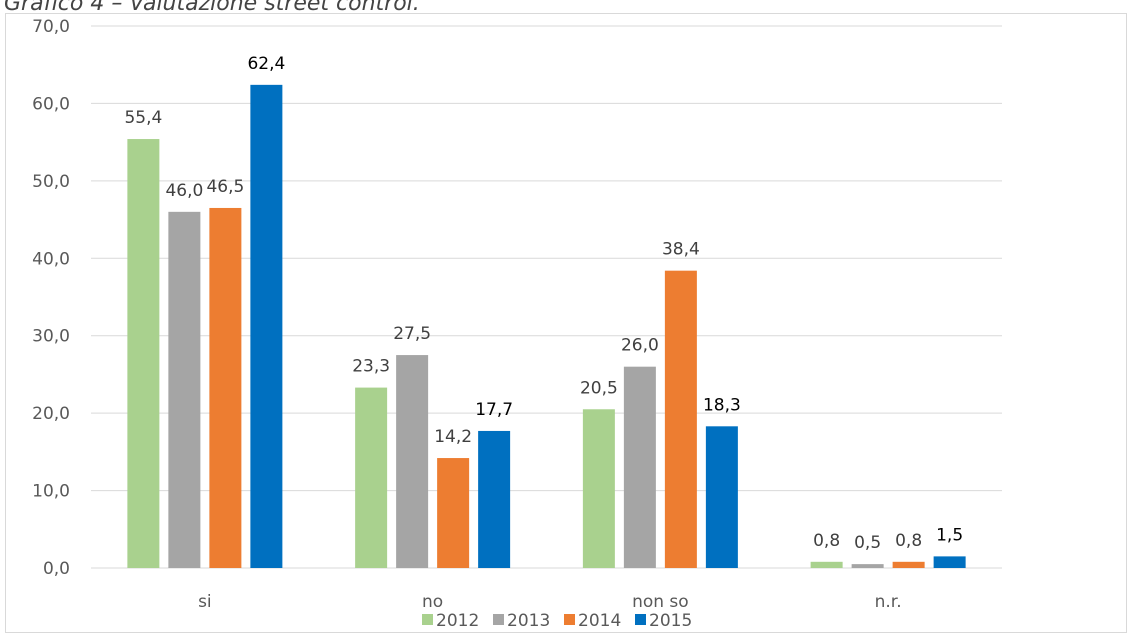 The image size is (1129, 635). I want to click on data-label: 46,5, so click(225, 187).